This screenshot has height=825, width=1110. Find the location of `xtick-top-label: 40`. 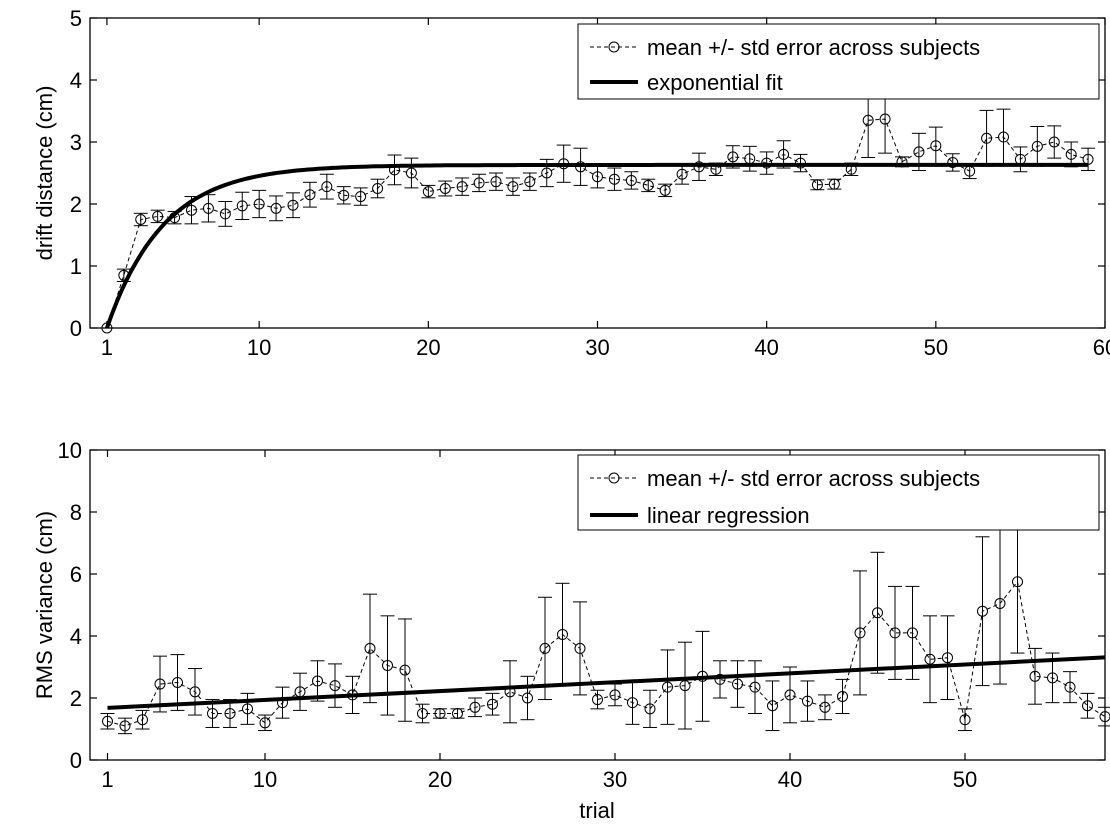

xtick-top-label: 40 is located at coordinates (766, 347).